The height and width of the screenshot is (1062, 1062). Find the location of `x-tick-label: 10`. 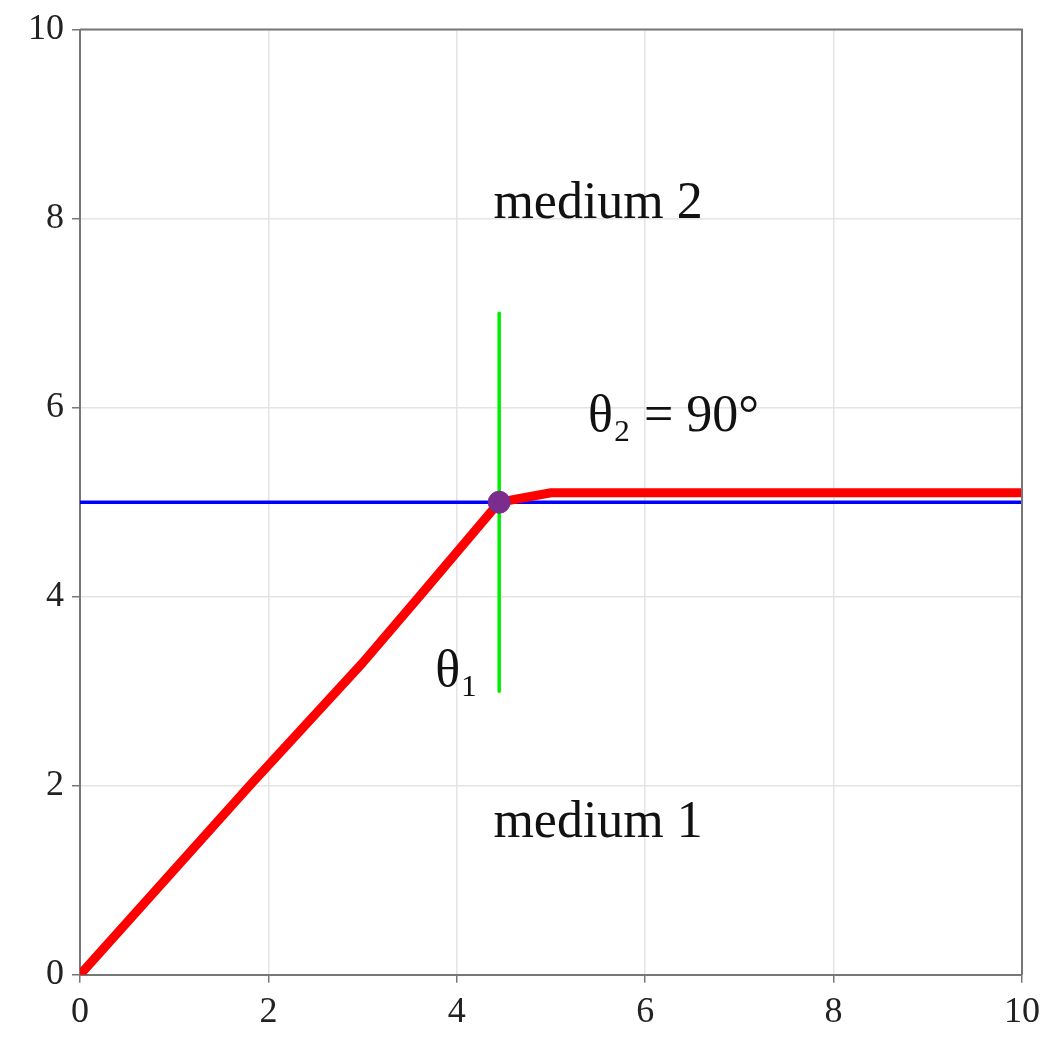

x-tick-label: 10 is located at coordinates (1022, 1009).